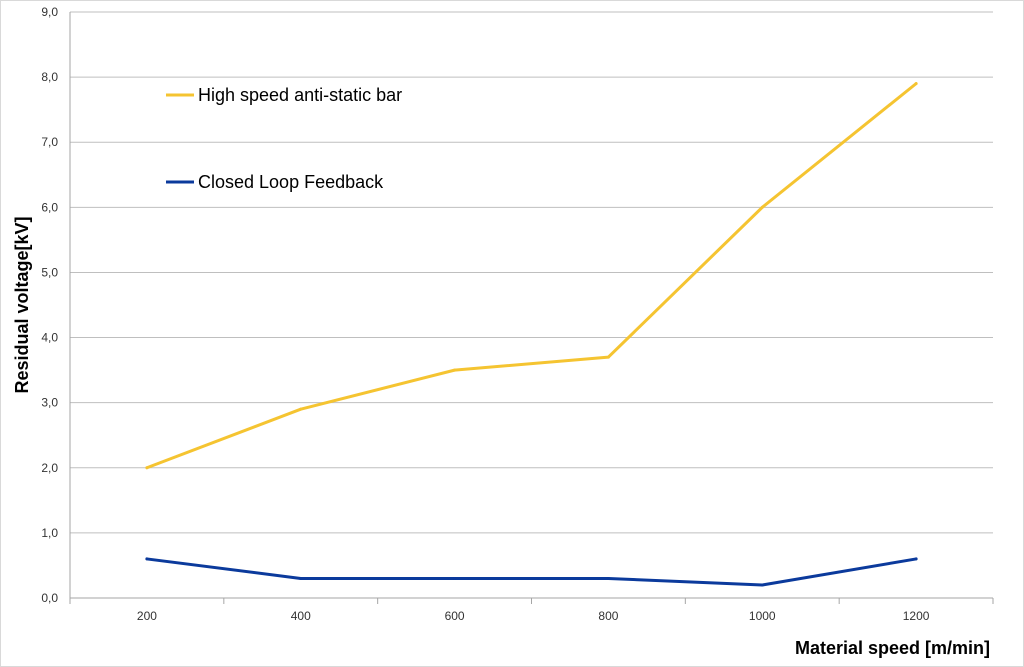 Image resolution: width=1024 pixels, height=667 pixels. What do you see at coordinates (49, 305) in the screenshot?
I see `y-axis-ticks: 0,0 1,0 2,0 3,0 4,0 5,0 6,0 7,0 8,0 9,0` at bounding box center [49, 305].